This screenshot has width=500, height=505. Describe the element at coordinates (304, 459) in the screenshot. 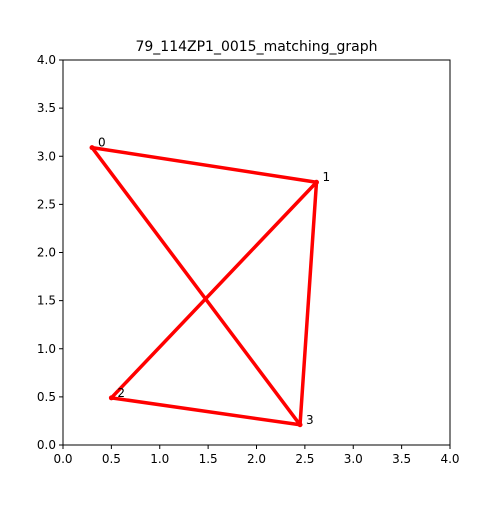

I see `x-tick-label: 2.5` at that location.